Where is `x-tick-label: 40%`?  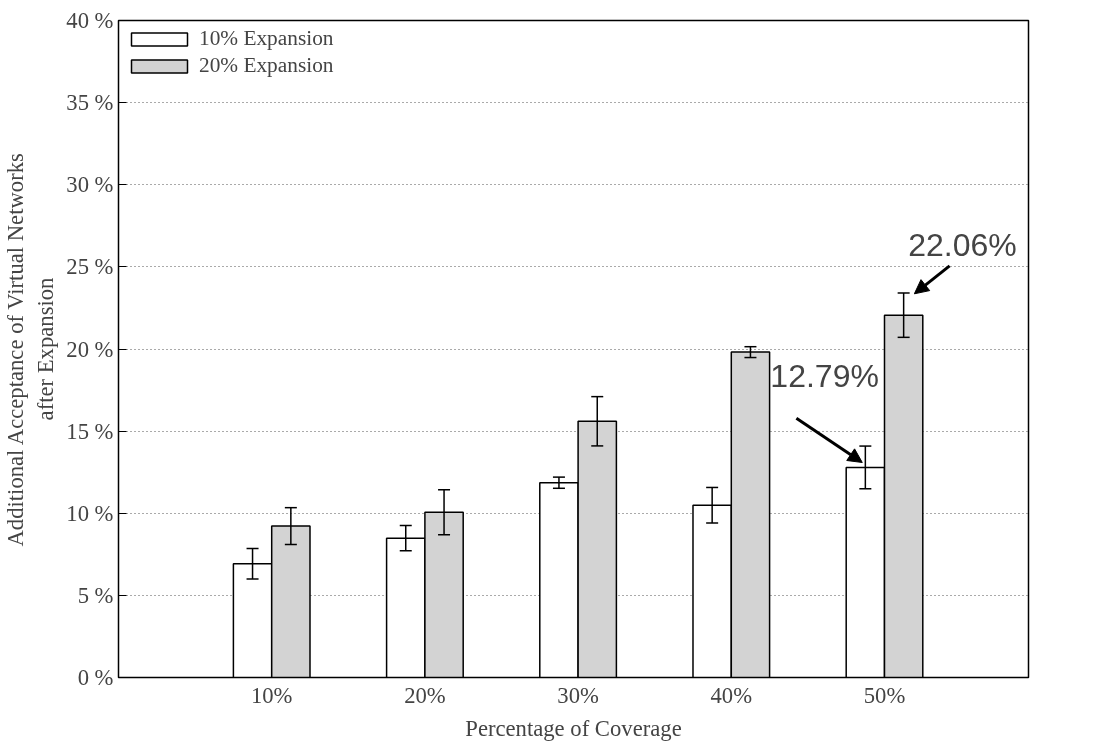 x-tick-label: 40% is located at coordinates (731, 695).